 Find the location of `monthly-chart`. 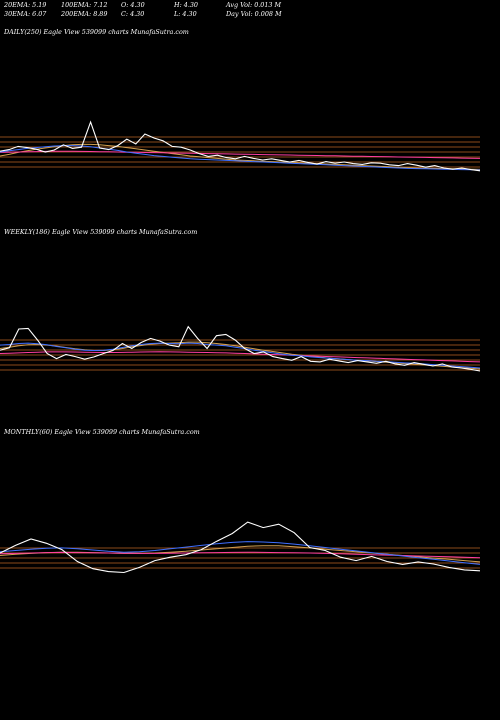

monthly-chart is located at coordinates (240, 547).